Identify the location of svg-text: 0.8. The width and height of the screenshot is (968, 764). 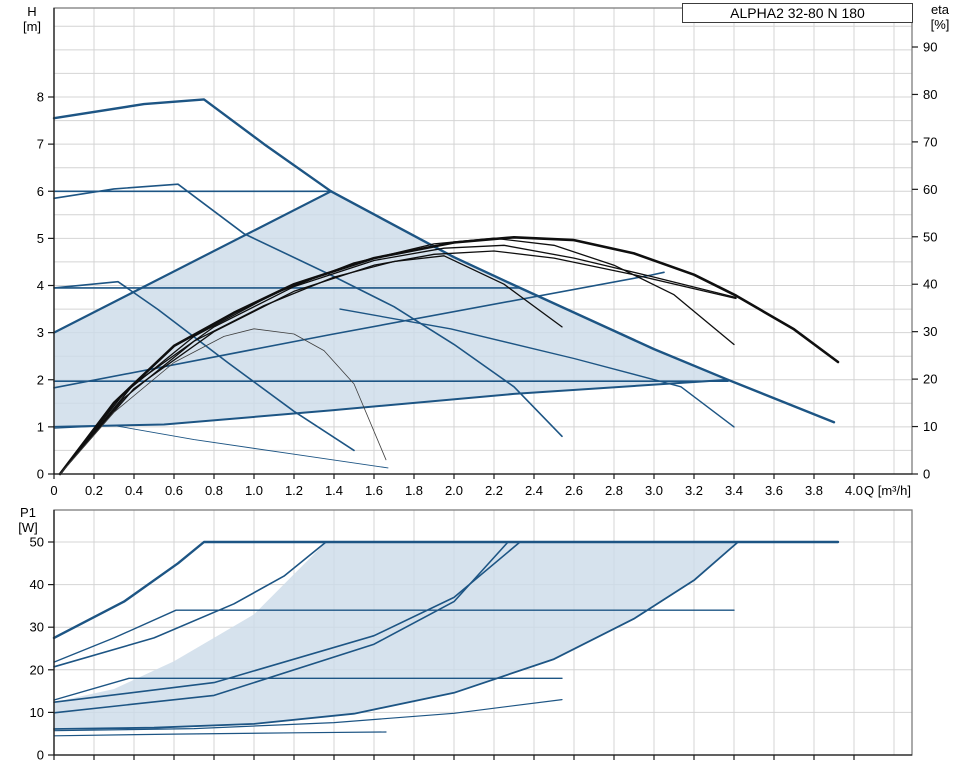
(214, 490).